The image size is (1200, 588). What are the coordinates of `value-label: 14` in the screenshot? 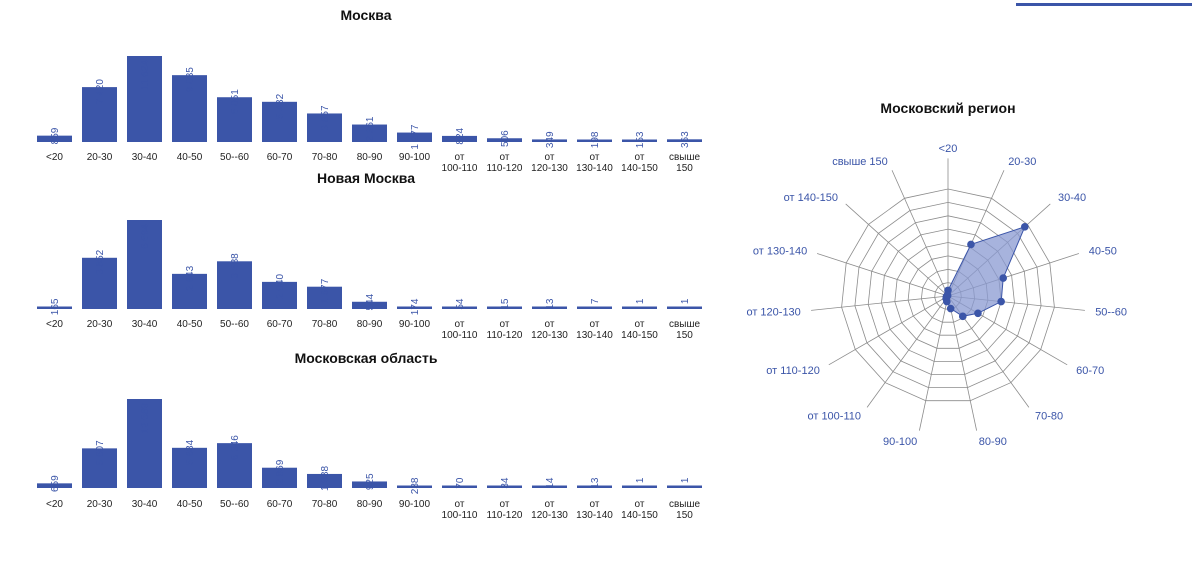 It's located at (550, 483).